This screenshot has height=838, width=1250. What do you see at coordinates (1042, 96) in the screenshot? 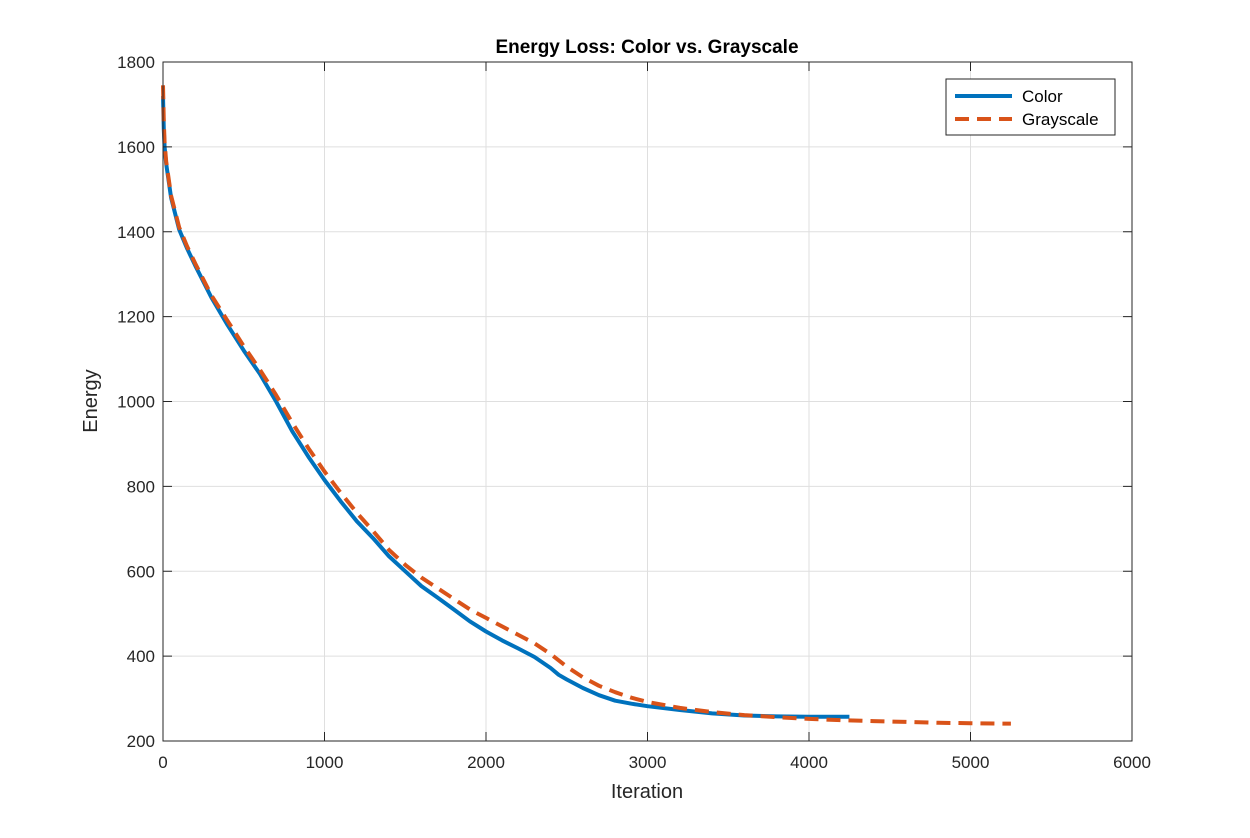
I see `legend-label-color: Color` at bounding box center [1042, 96].